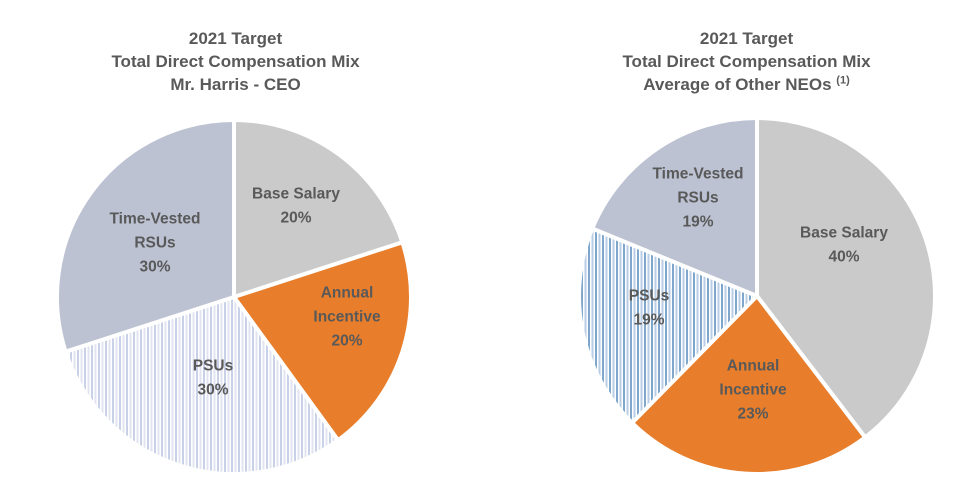  Describe the element at coordinates (213, 378) in the screenshot. I see `slice-label-psus: PSUs 30%` at that location.